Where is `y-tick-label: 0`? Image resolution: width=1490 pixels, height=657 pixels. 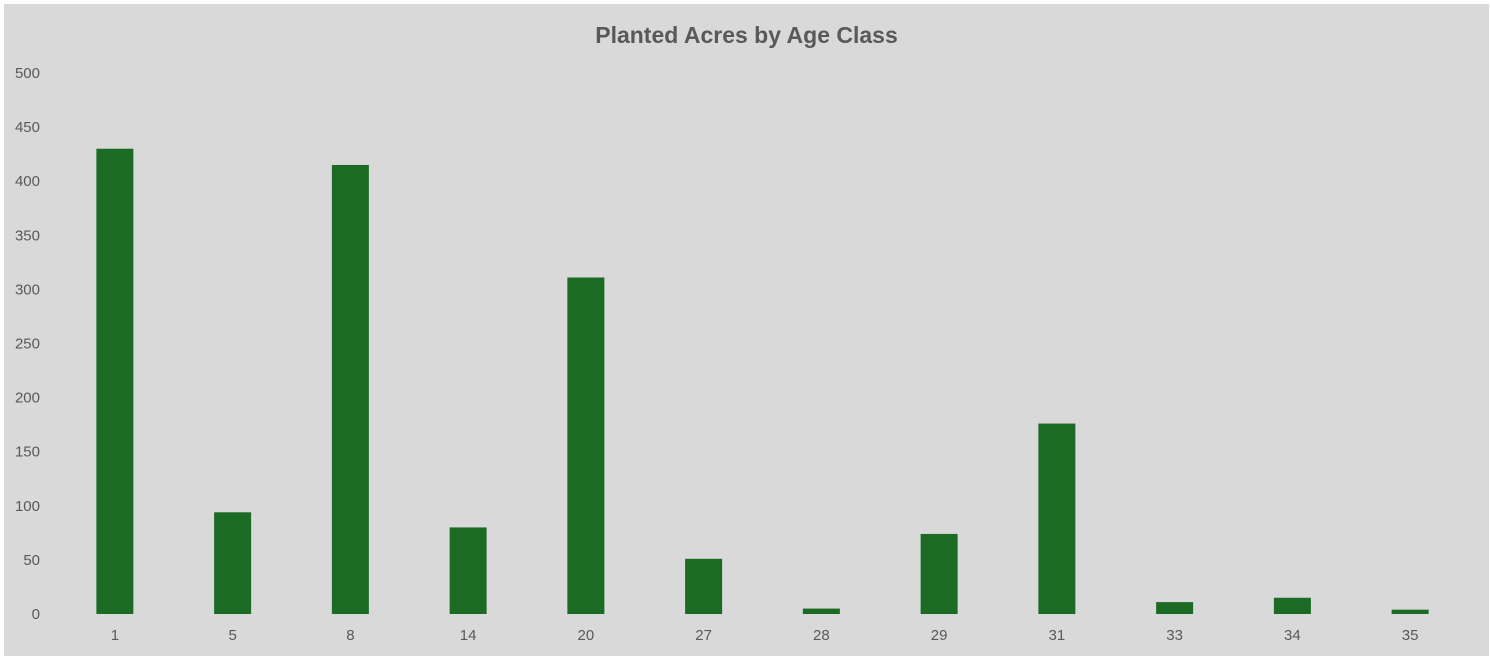 y-tick-label: 0 is located at coordinates (36, 614).